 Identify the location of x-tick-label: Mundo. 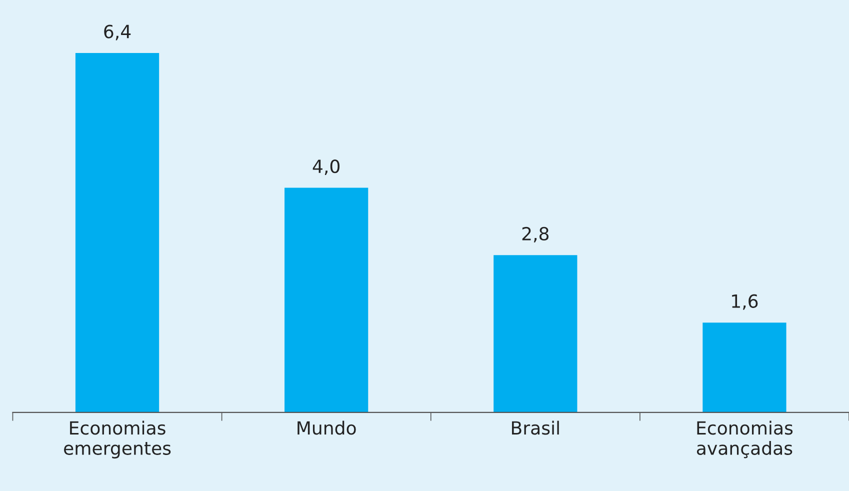
(327, 427).